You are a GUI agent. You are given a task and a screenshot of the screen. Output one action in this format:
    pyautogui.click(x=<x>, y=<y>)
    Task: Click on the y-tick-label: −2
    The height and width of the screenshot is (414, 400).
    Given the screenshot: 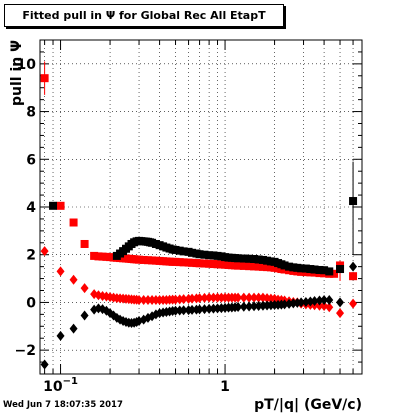 What is the action you would take?
    pyautogui.click(x=25, y=351)
    